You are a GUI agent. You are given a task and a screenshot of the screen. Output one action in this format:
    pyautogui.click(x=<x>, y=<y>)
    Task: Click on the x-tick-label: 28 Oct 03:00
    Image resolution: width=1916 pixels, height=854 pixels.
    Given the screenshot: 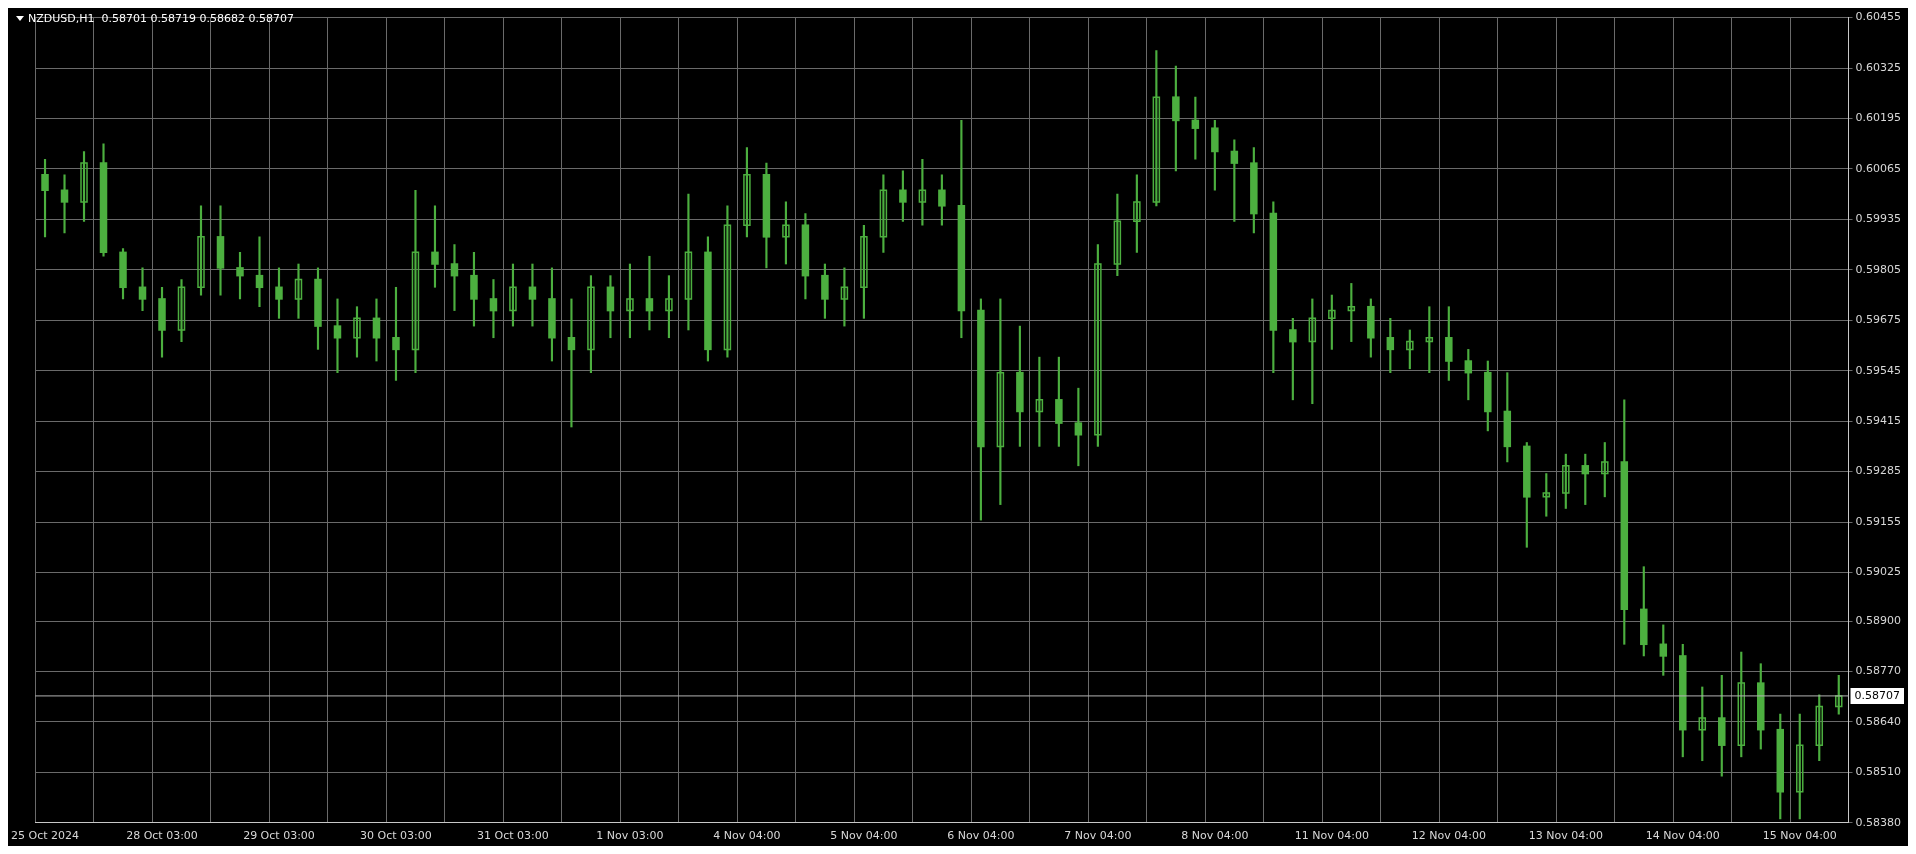 What is the action you would take?
    pyautogui.click(x=162, y=836)
    